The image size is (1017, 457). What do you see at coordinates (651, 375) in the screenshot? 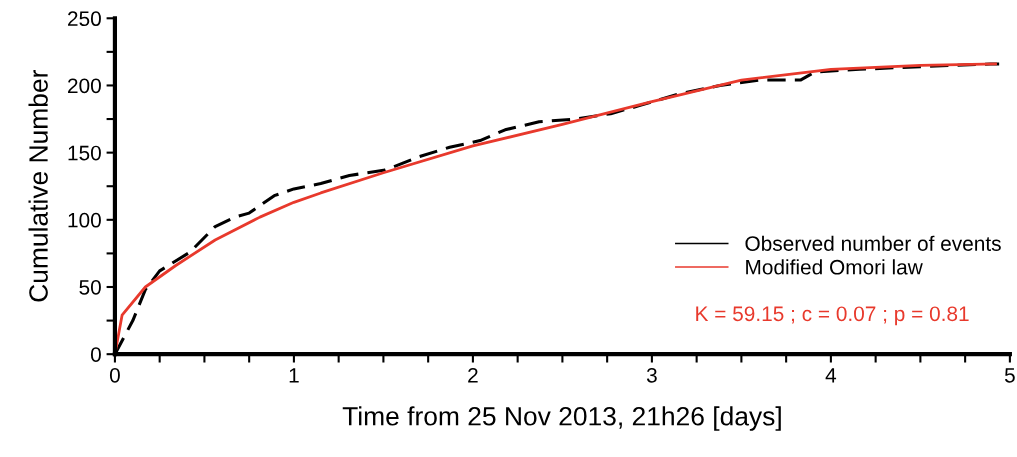
I see `x-tick-label: 3` at bounding box center [651, 375].